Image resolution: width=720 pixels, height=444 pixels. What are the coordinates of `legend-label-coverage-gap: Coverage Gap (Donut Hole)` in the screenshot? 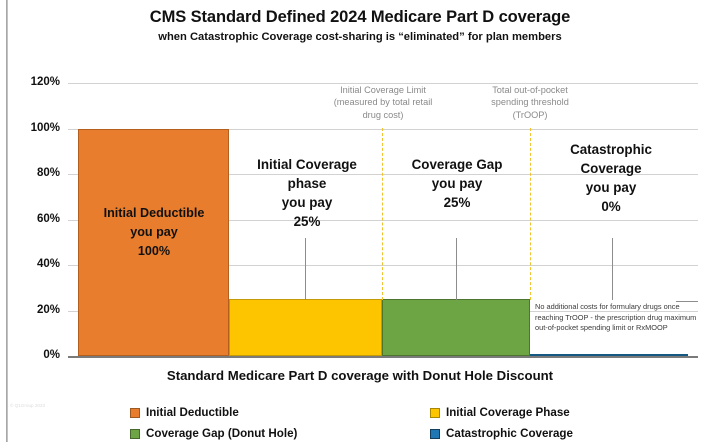 It's located at (222, 433).